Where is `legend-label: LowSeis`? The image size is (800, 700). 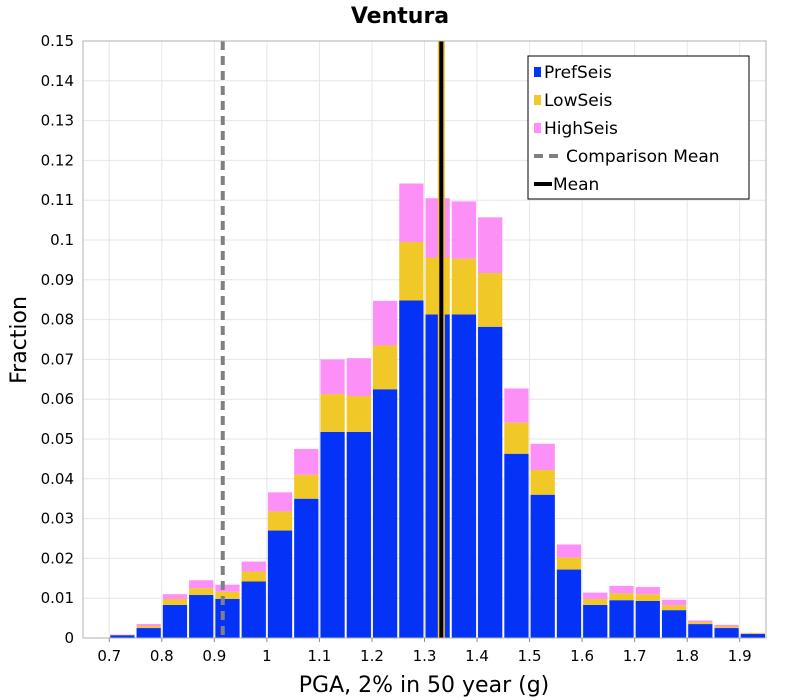 legend-label: LowSeis is located at coordinates (578, 101).